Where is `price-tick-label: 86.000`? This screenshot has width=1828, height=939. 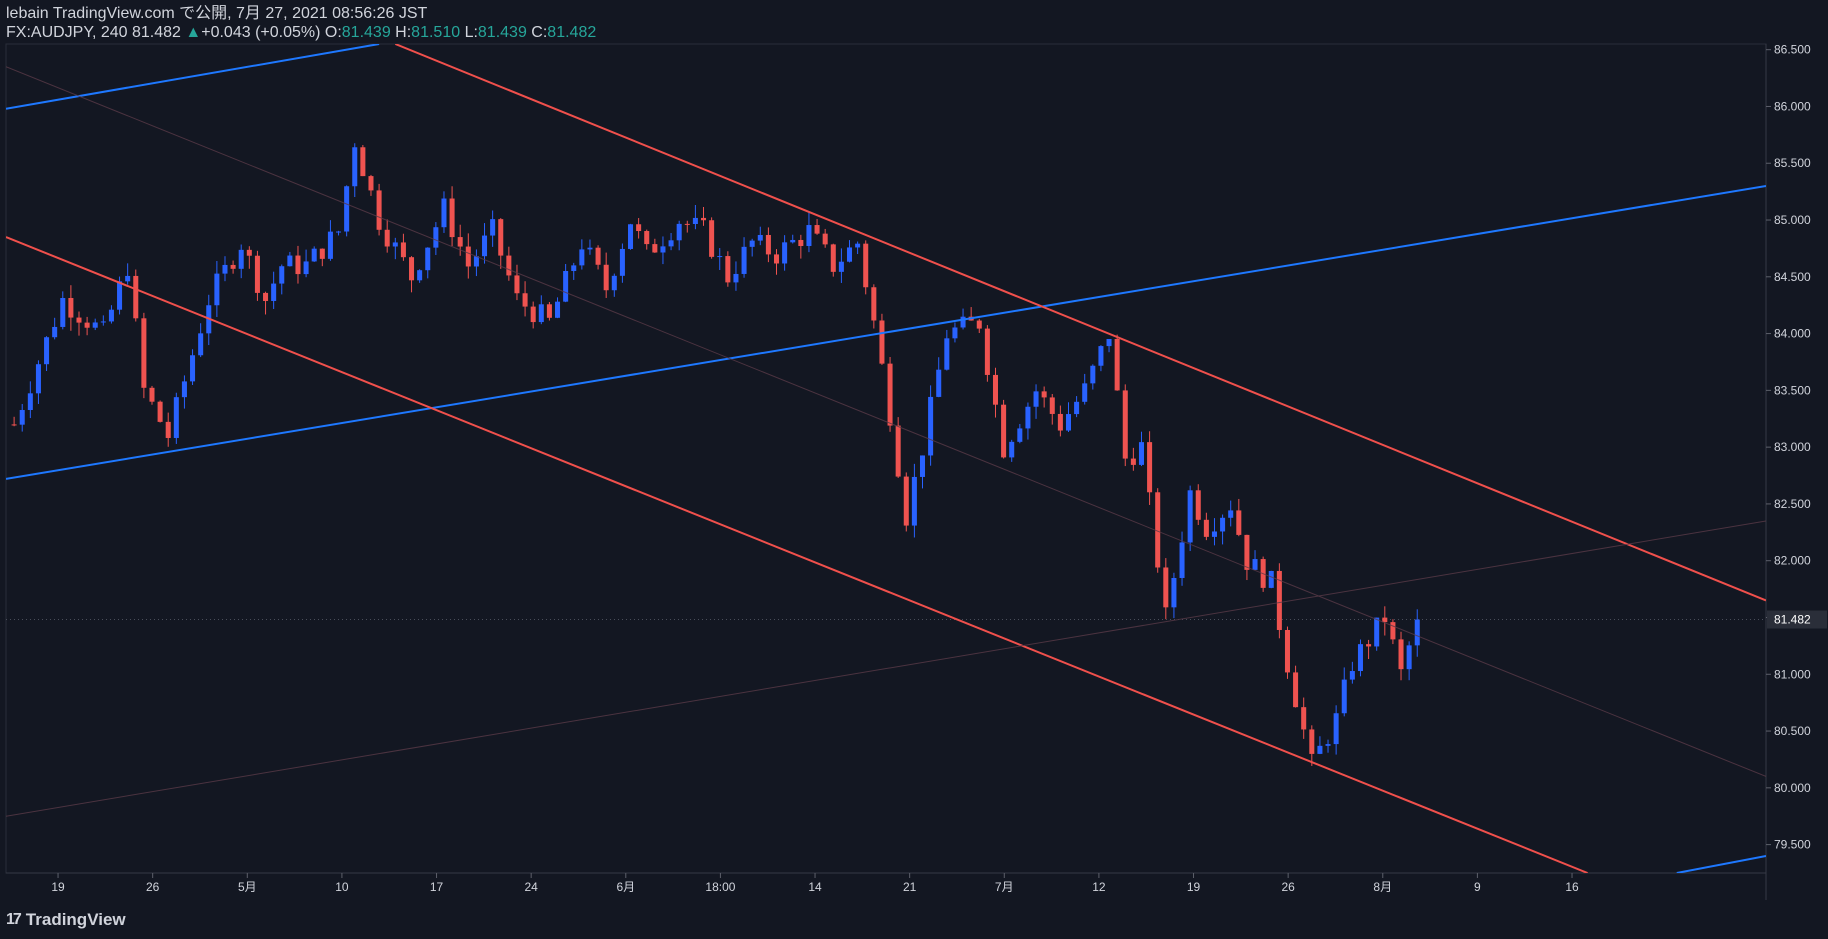 price-tick-label: 86.000 is located at coordinates (1792, 106).